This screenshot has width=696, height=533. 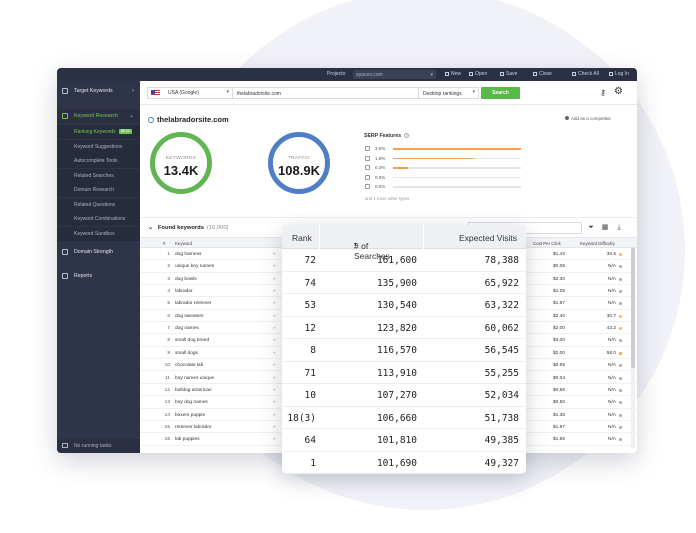 I want to click on table-scrollbar, so click(x=633, y=348).